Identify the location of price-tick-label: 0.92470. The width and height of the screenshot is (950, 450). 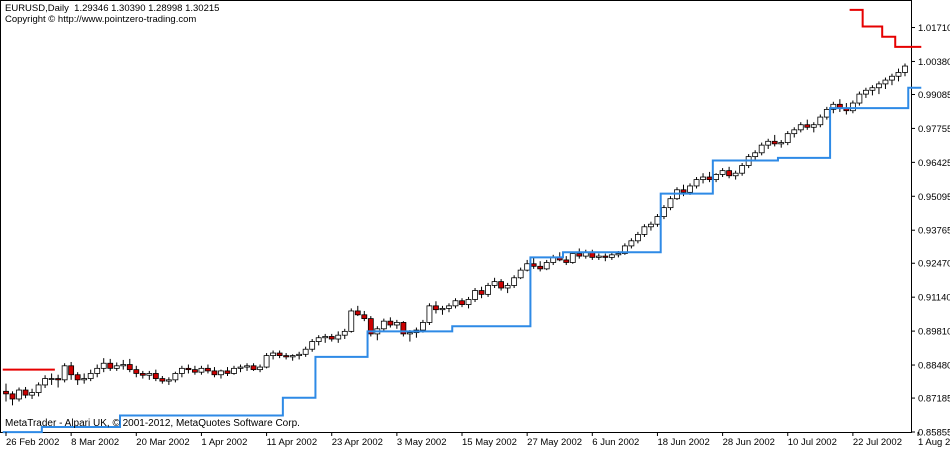
(934, 264).